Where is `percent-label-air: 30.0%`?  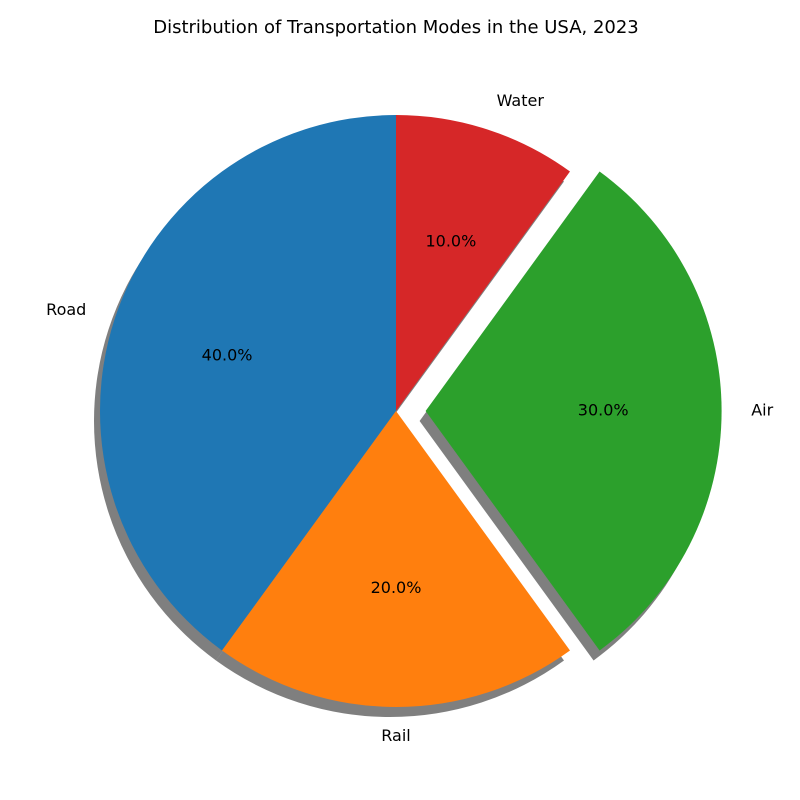
percent-label-air: 30.0% is located at coordinates (603, 410).